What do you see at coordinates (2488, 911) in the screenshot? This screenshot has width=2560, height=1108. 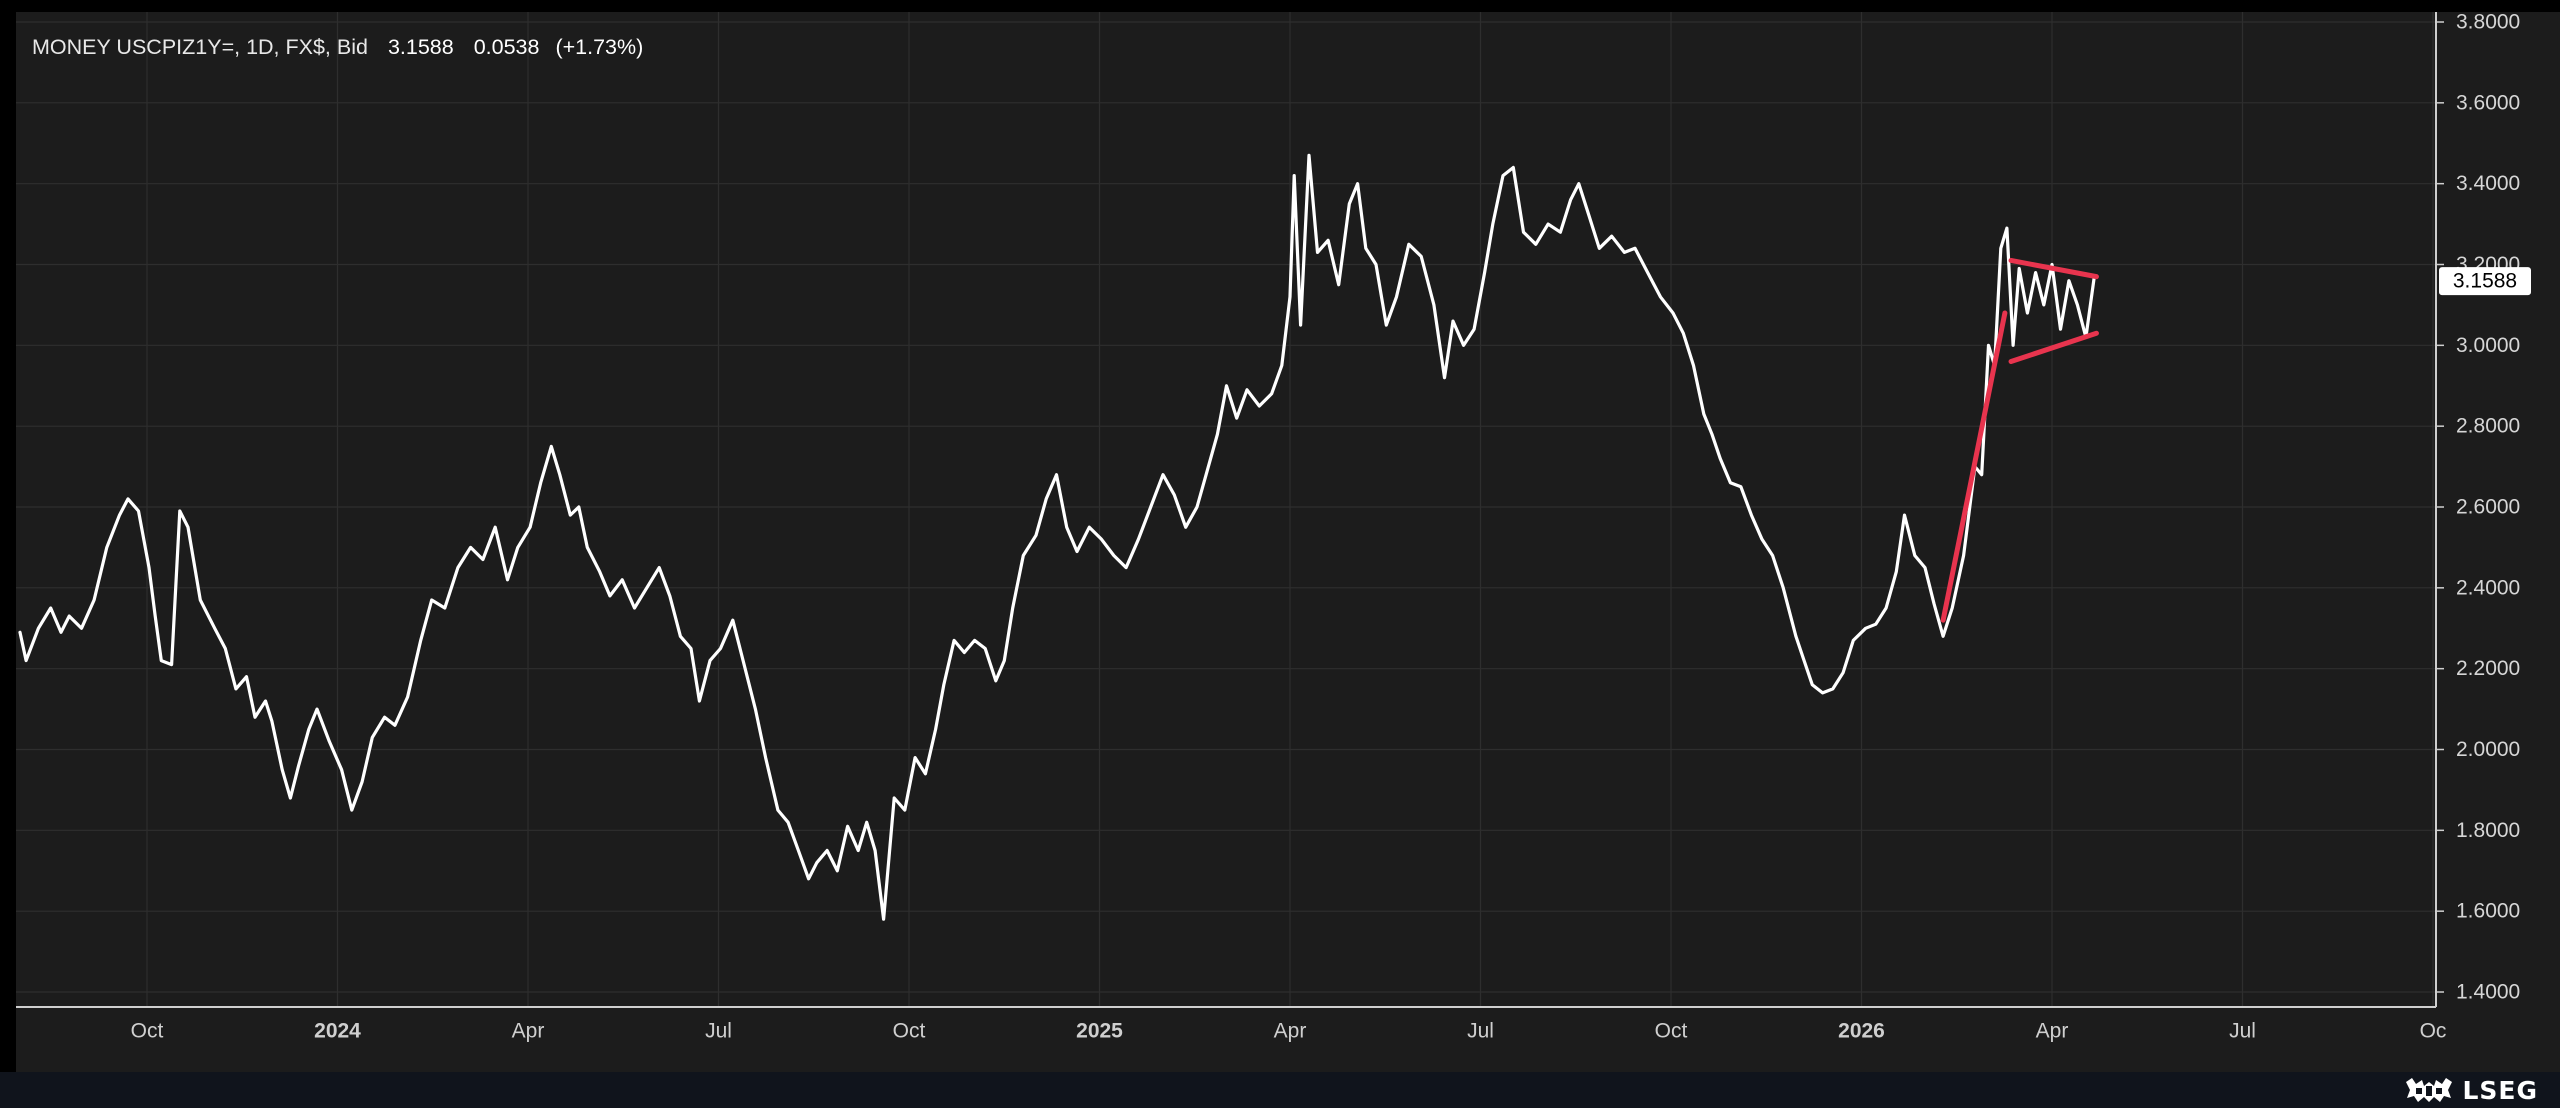 I see `y-tick-label: 1.6000` at bounding box center [2488, 911].